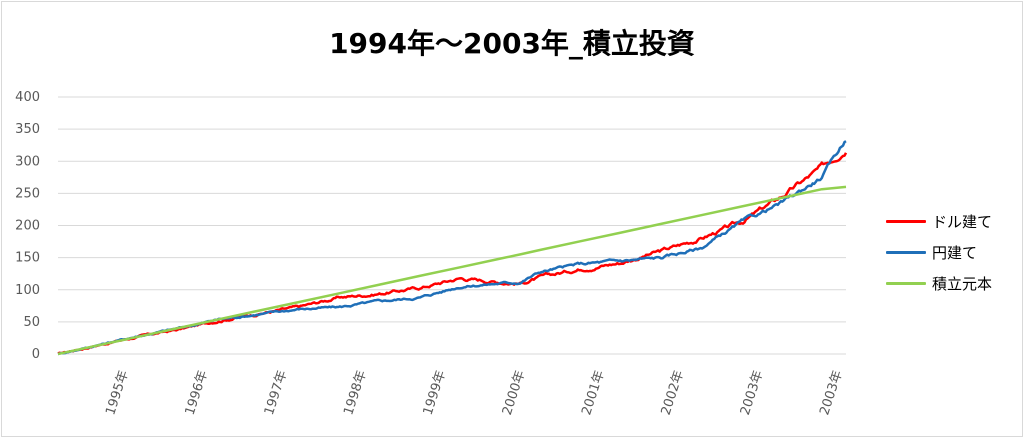  What do you see at coordinates (27, 161) in the screenshot?
I see `y-tick-label: 300` at bounding box center [27, 161].